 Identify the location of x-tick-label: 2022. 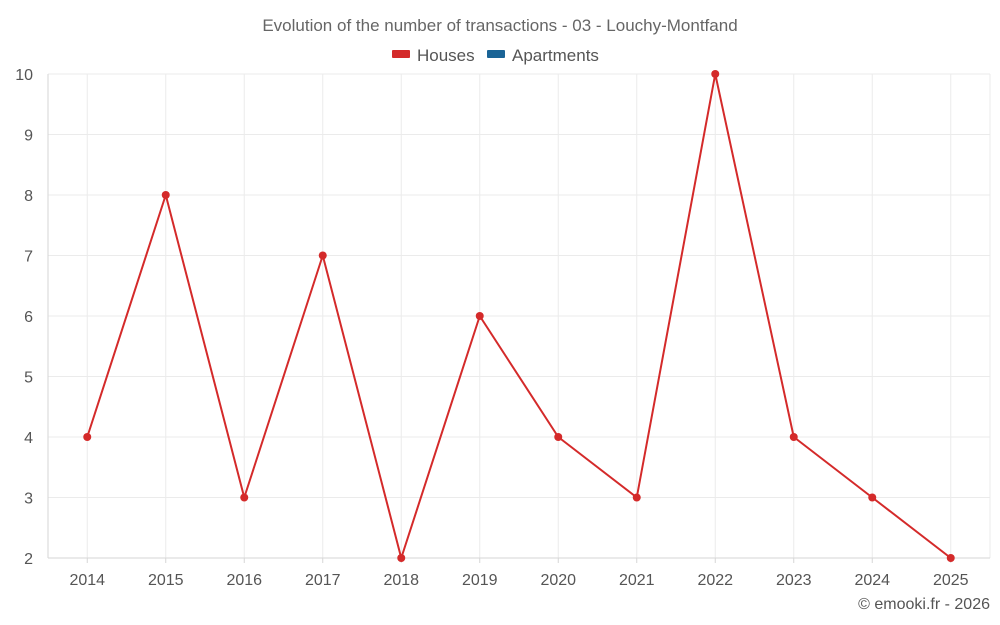
(715, 580).